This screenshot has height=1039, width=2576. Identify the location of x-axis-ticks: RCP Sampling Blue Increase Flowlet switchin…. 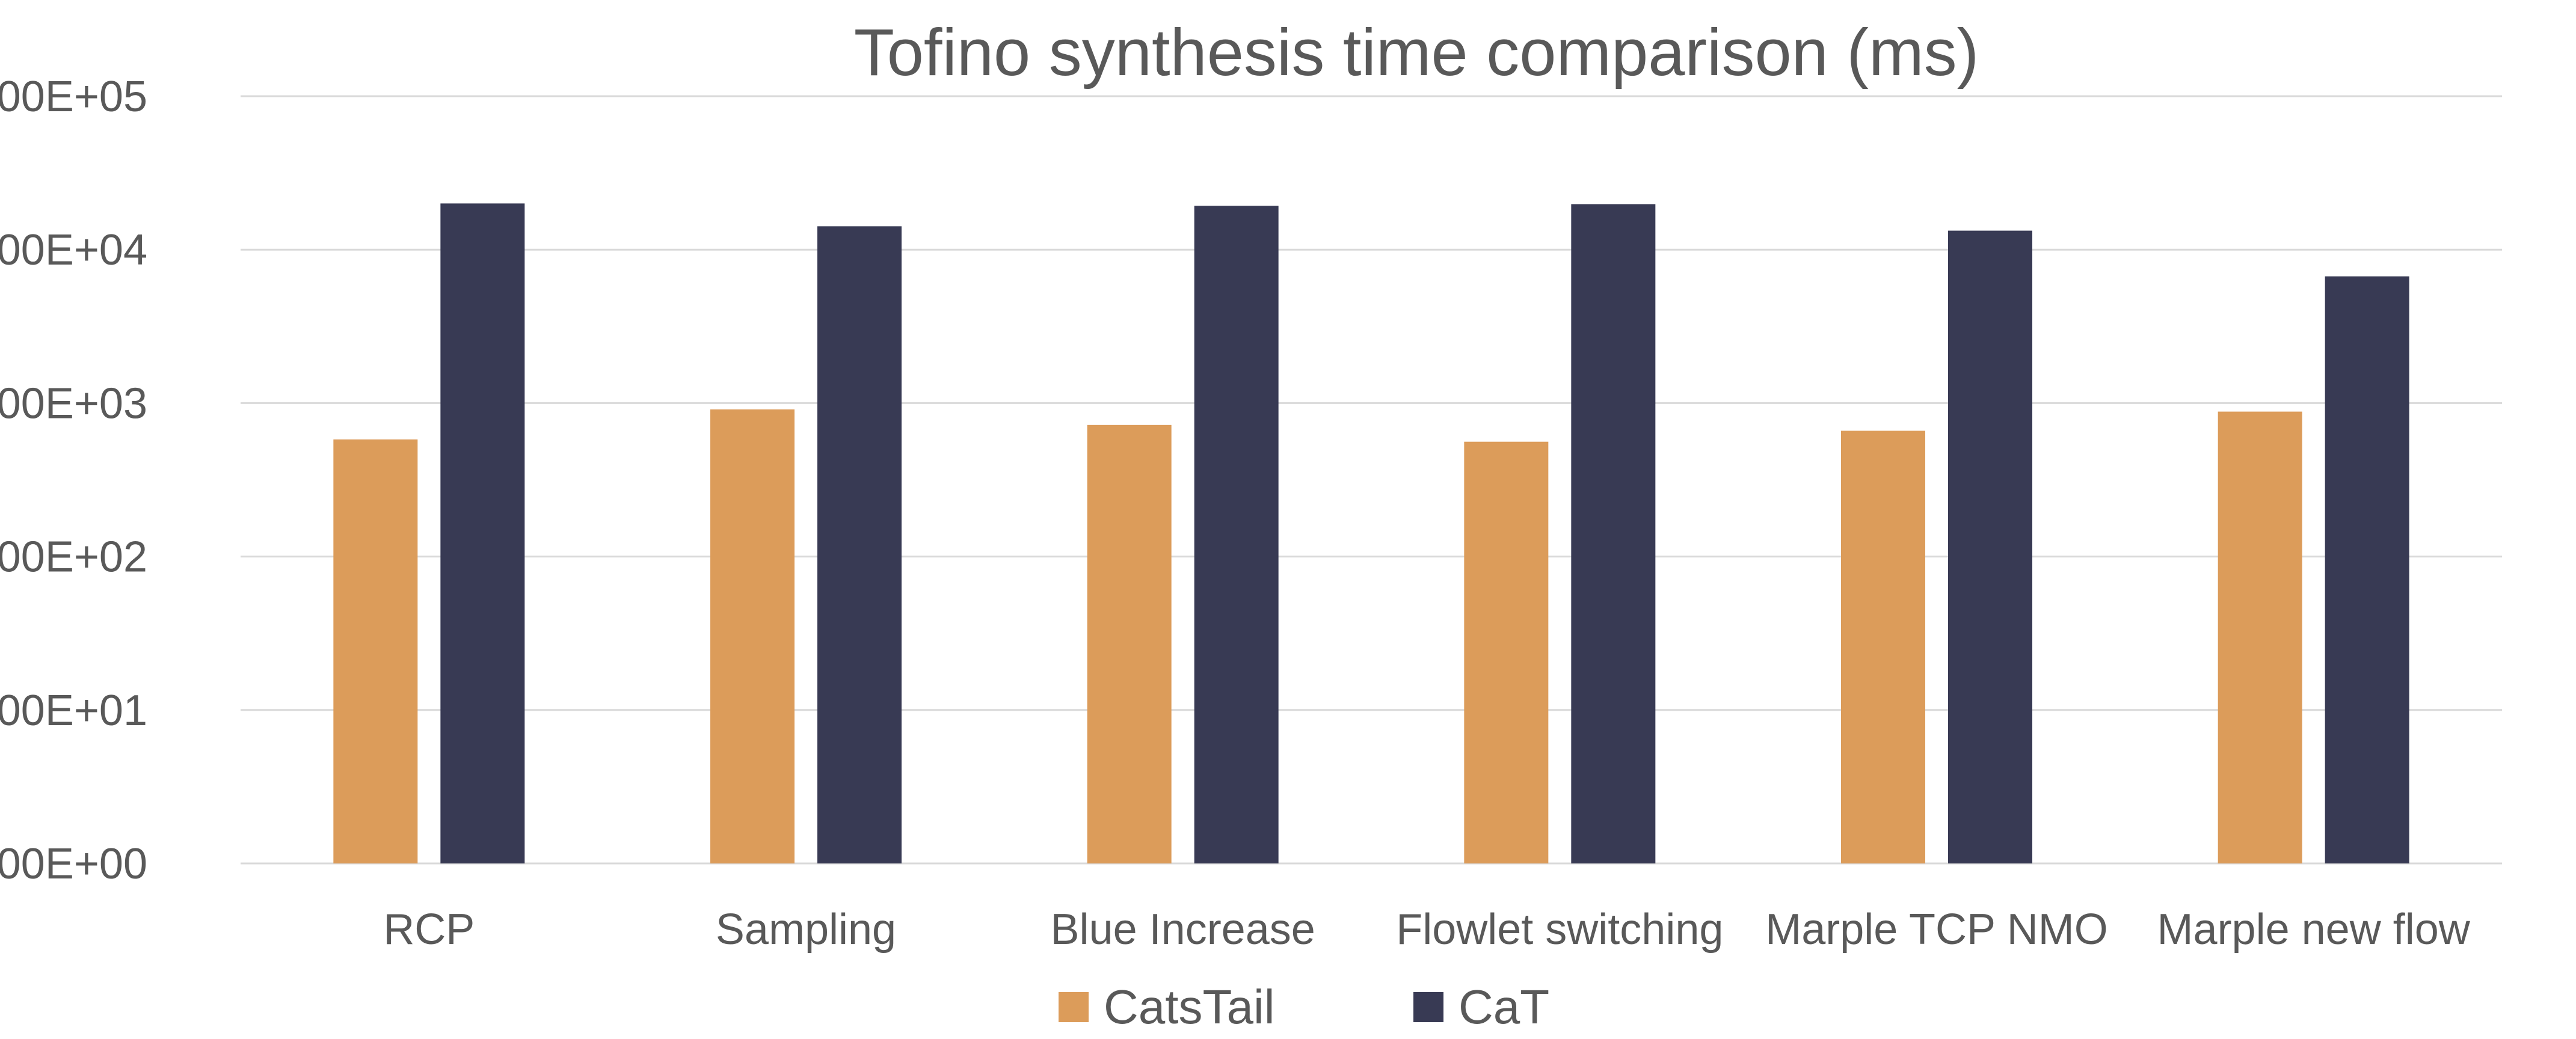
(1426, 930).